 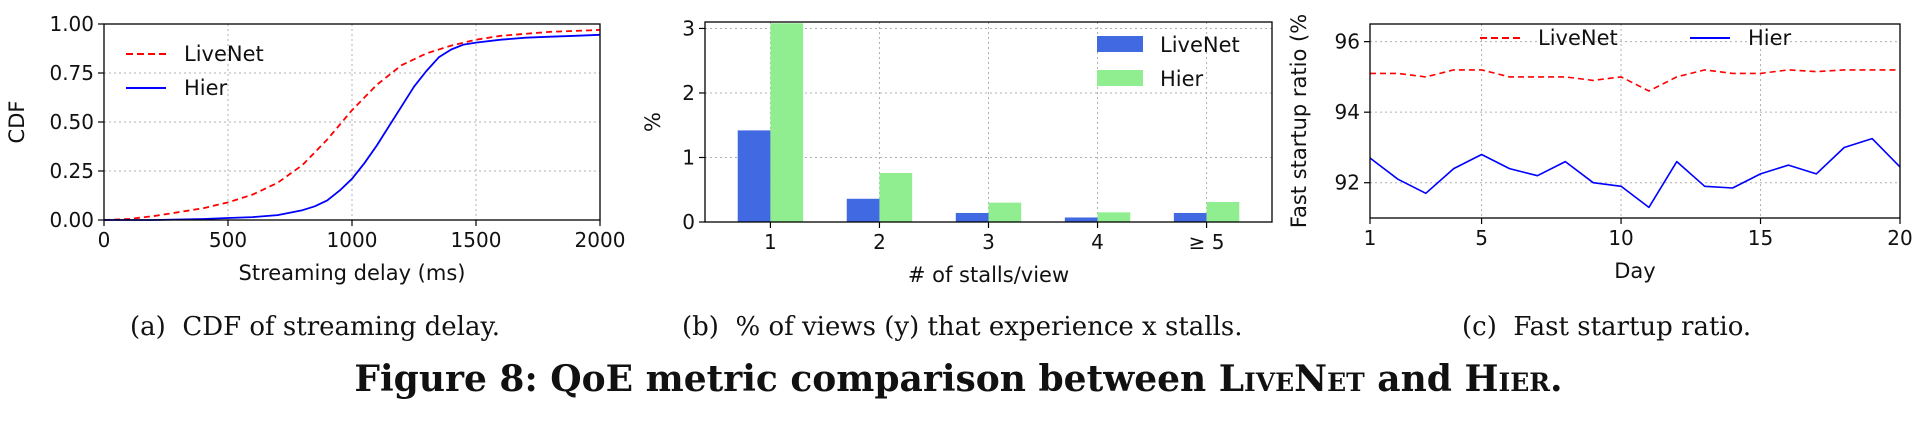 I want to click on figure-caption-suffix: ., so click(x=1556, y=379).